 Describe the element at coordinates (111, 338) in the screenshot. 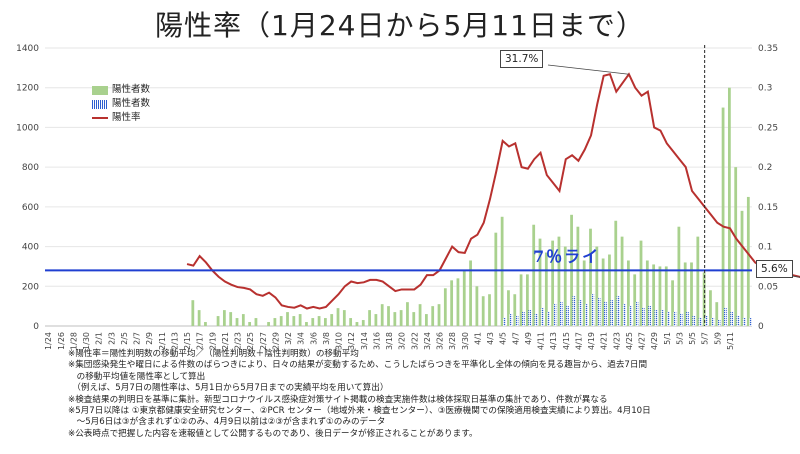

I see `x-tick-label: 2/3` at that location.